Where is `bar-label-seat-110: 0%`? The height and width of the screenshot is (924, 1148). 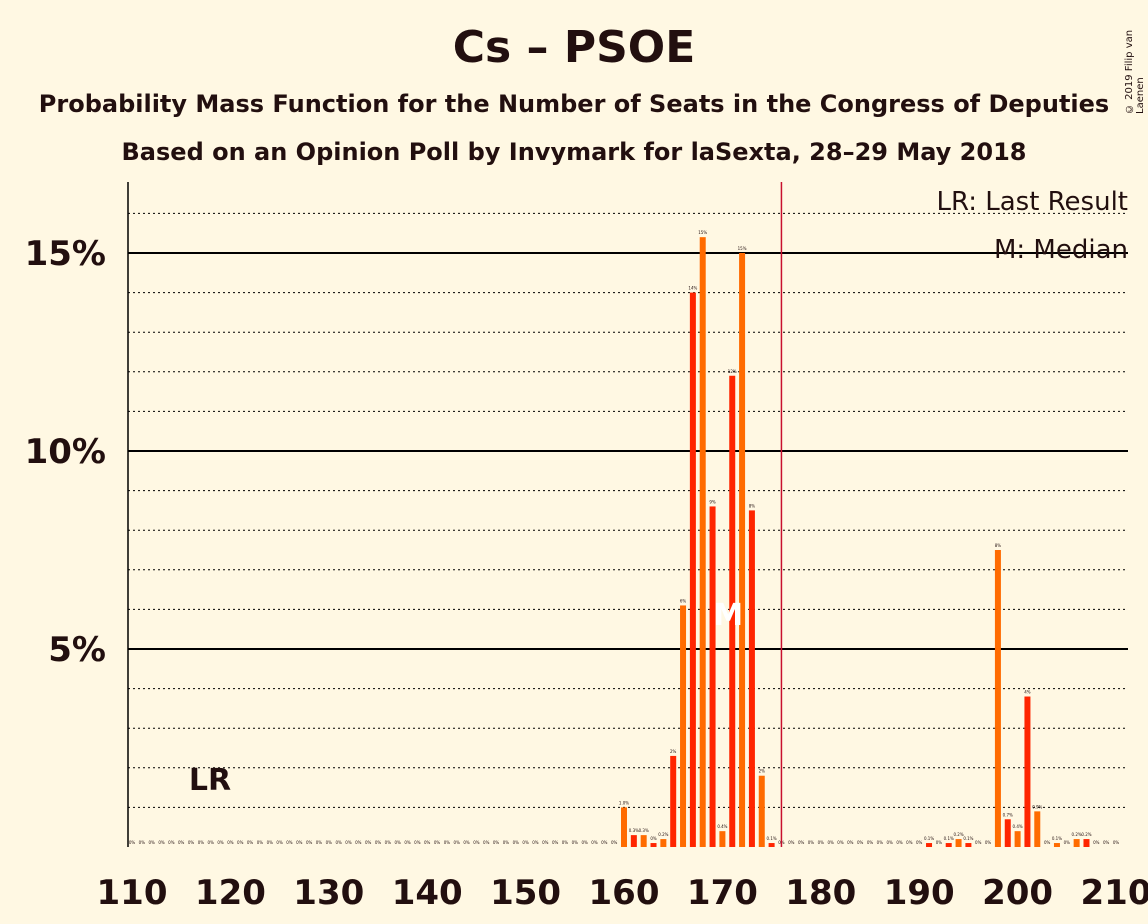 bar-label-seat-110: 0% is located at coordinates (132, 842).